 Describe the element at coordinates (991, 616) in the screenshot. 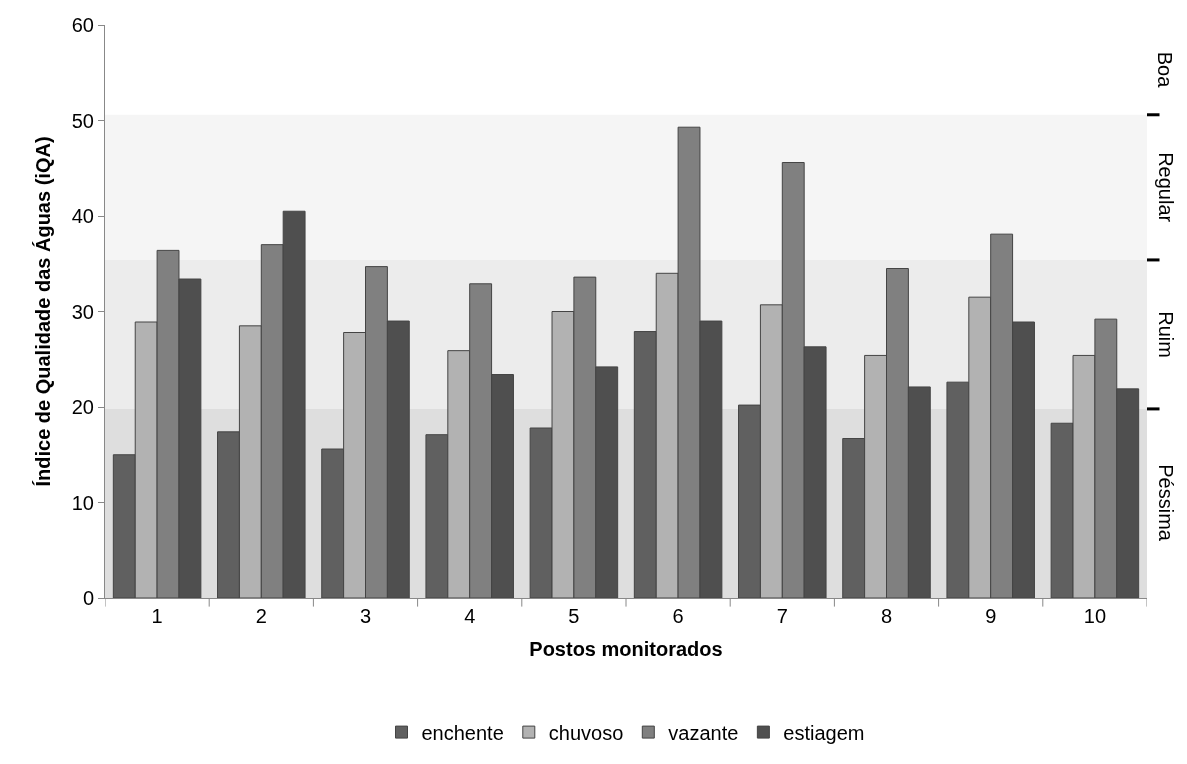

I see `x-tick-label: 9` at that location.